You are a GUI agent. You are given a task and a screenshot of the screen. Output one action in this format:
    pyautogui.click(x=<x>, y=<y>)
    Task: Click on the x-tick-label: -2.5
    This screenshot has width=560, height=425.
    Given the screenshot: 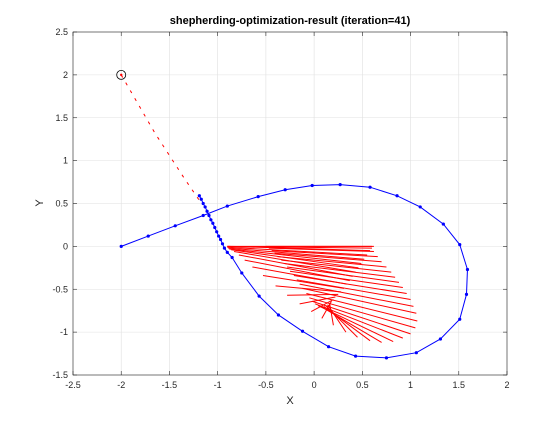 What is the action you would take?
    pyautogui.click(x=73, y=385)
    